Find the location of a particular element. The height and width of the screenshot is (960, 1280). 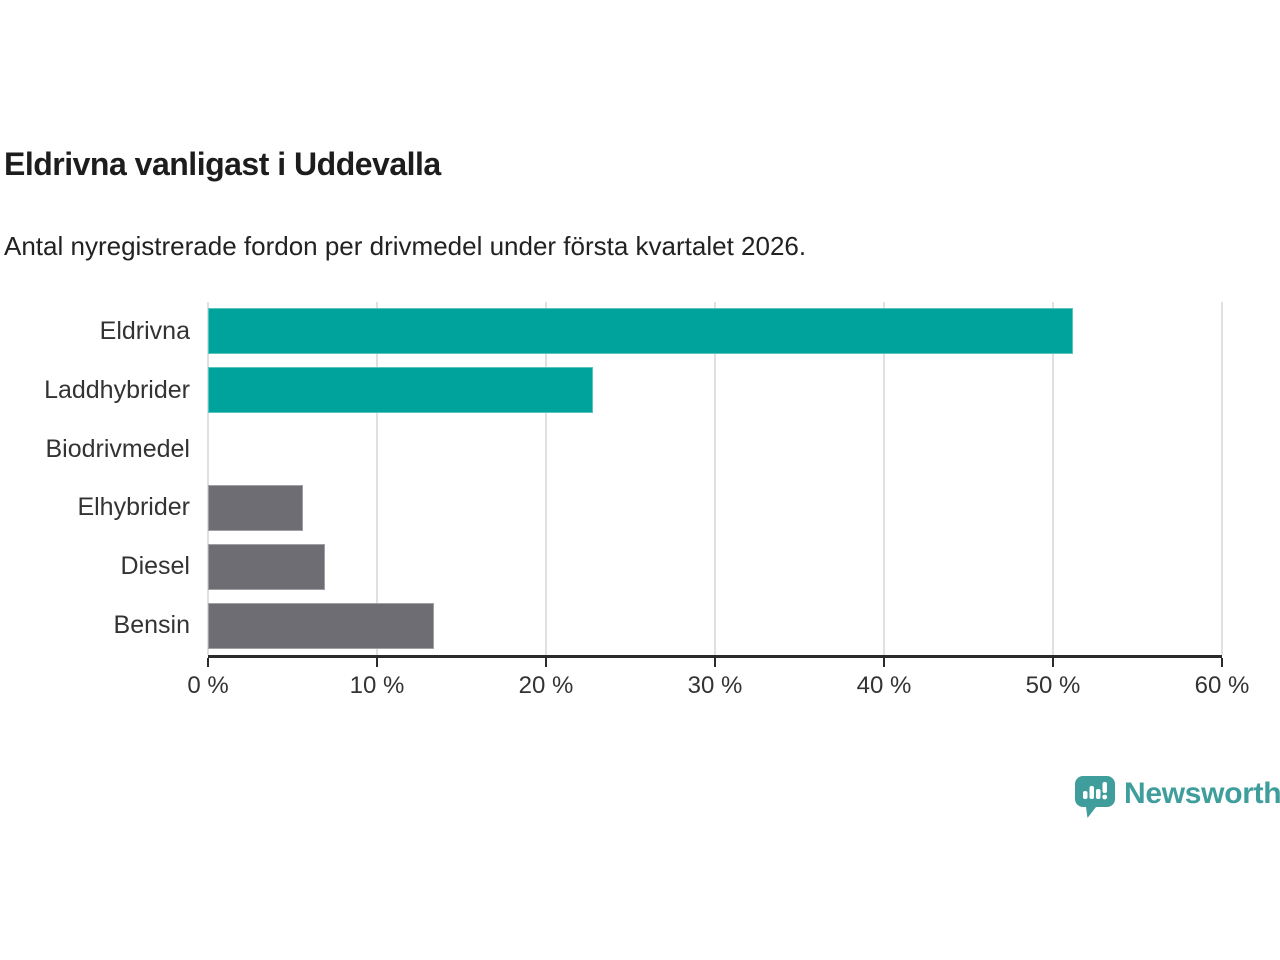

x-axis-tick-label: 10 % is located at coordinates (377, 685).